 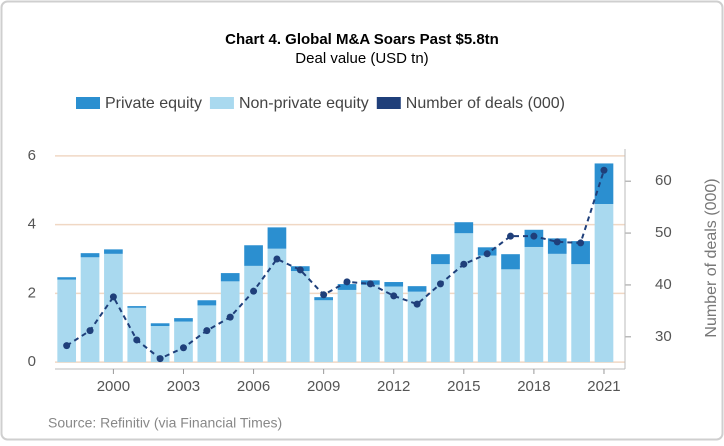 What do you see at coordinates (393, 386) in the screenshot?
I see `x-tick-label: 2012` at bounding box center [393, 386].